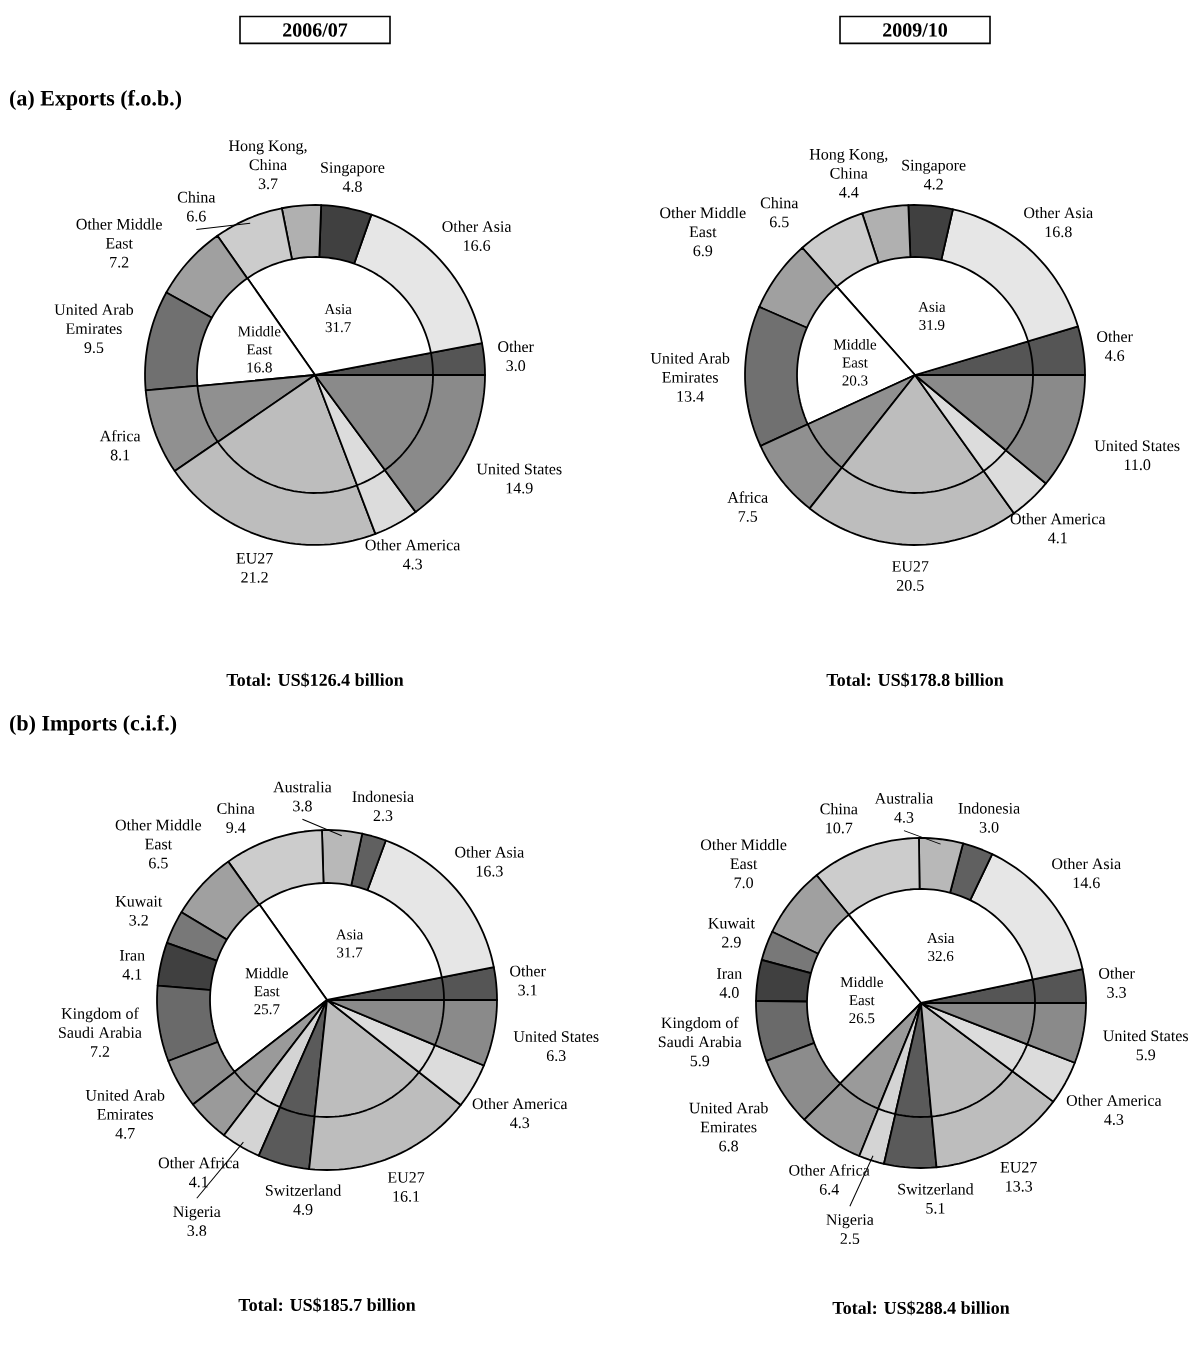 This screenshot has width=1189, height=1369. Describe the element at coordinates (120, 455) in the screenshot. I see `data-label: 8.1` at that location.